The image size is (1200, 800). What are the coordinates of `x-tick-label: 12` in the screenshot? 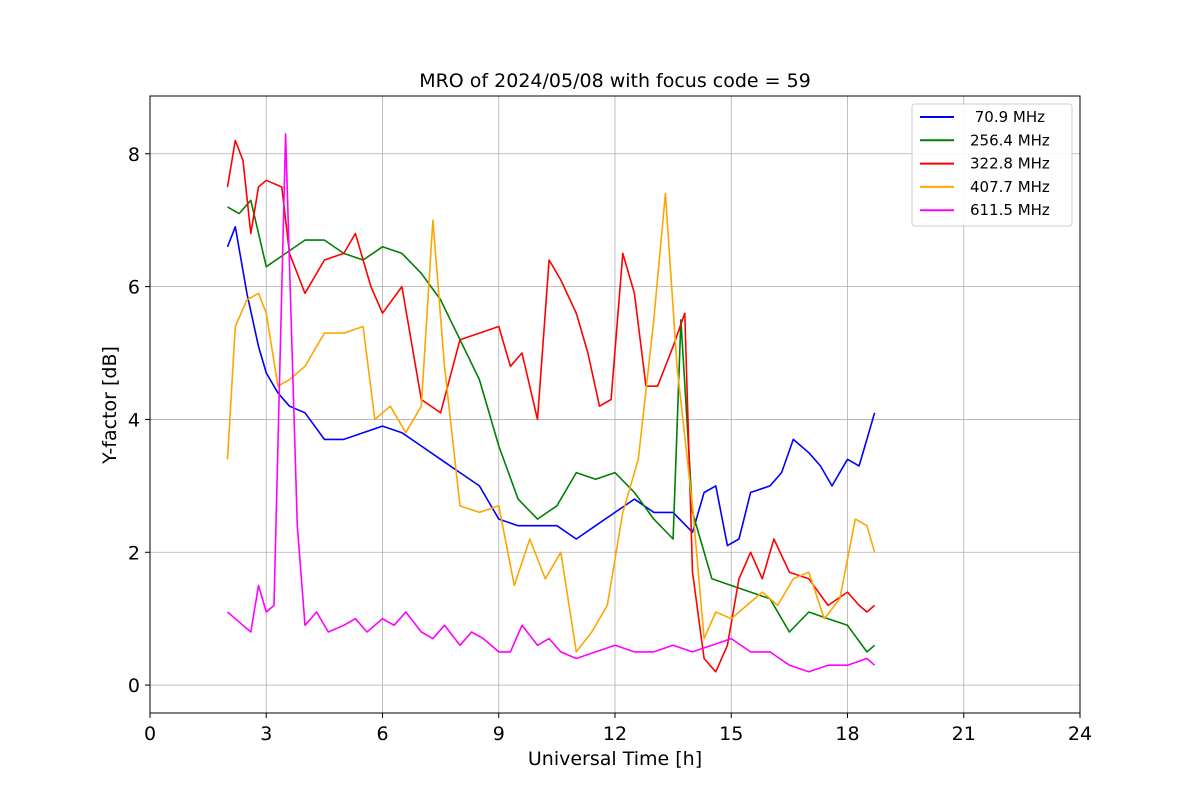 It's located at (615, 734).